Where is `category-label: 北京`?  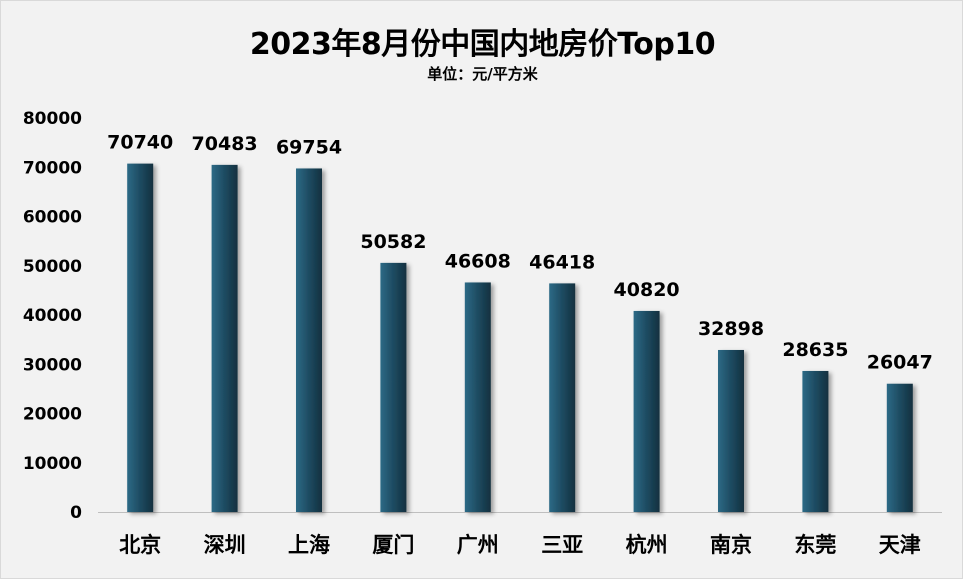
category-label: 北京 is located at coordinates (140, 545).